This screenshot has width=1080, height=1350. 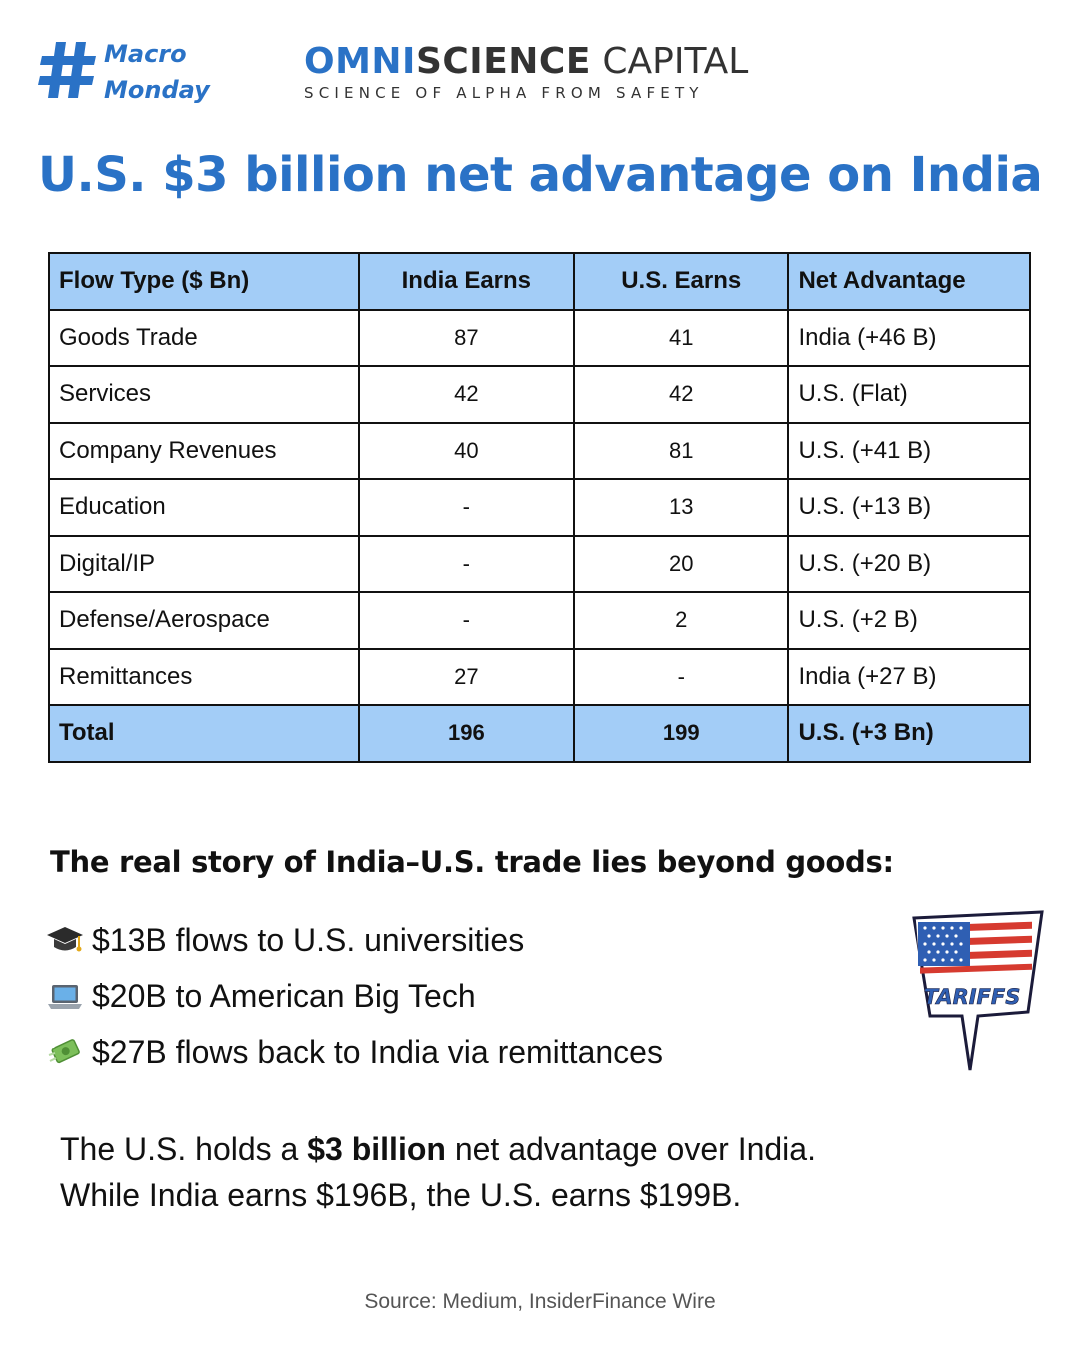 I want to click on list-item: $20B to American Big Tech, so click(x=354, y=996).